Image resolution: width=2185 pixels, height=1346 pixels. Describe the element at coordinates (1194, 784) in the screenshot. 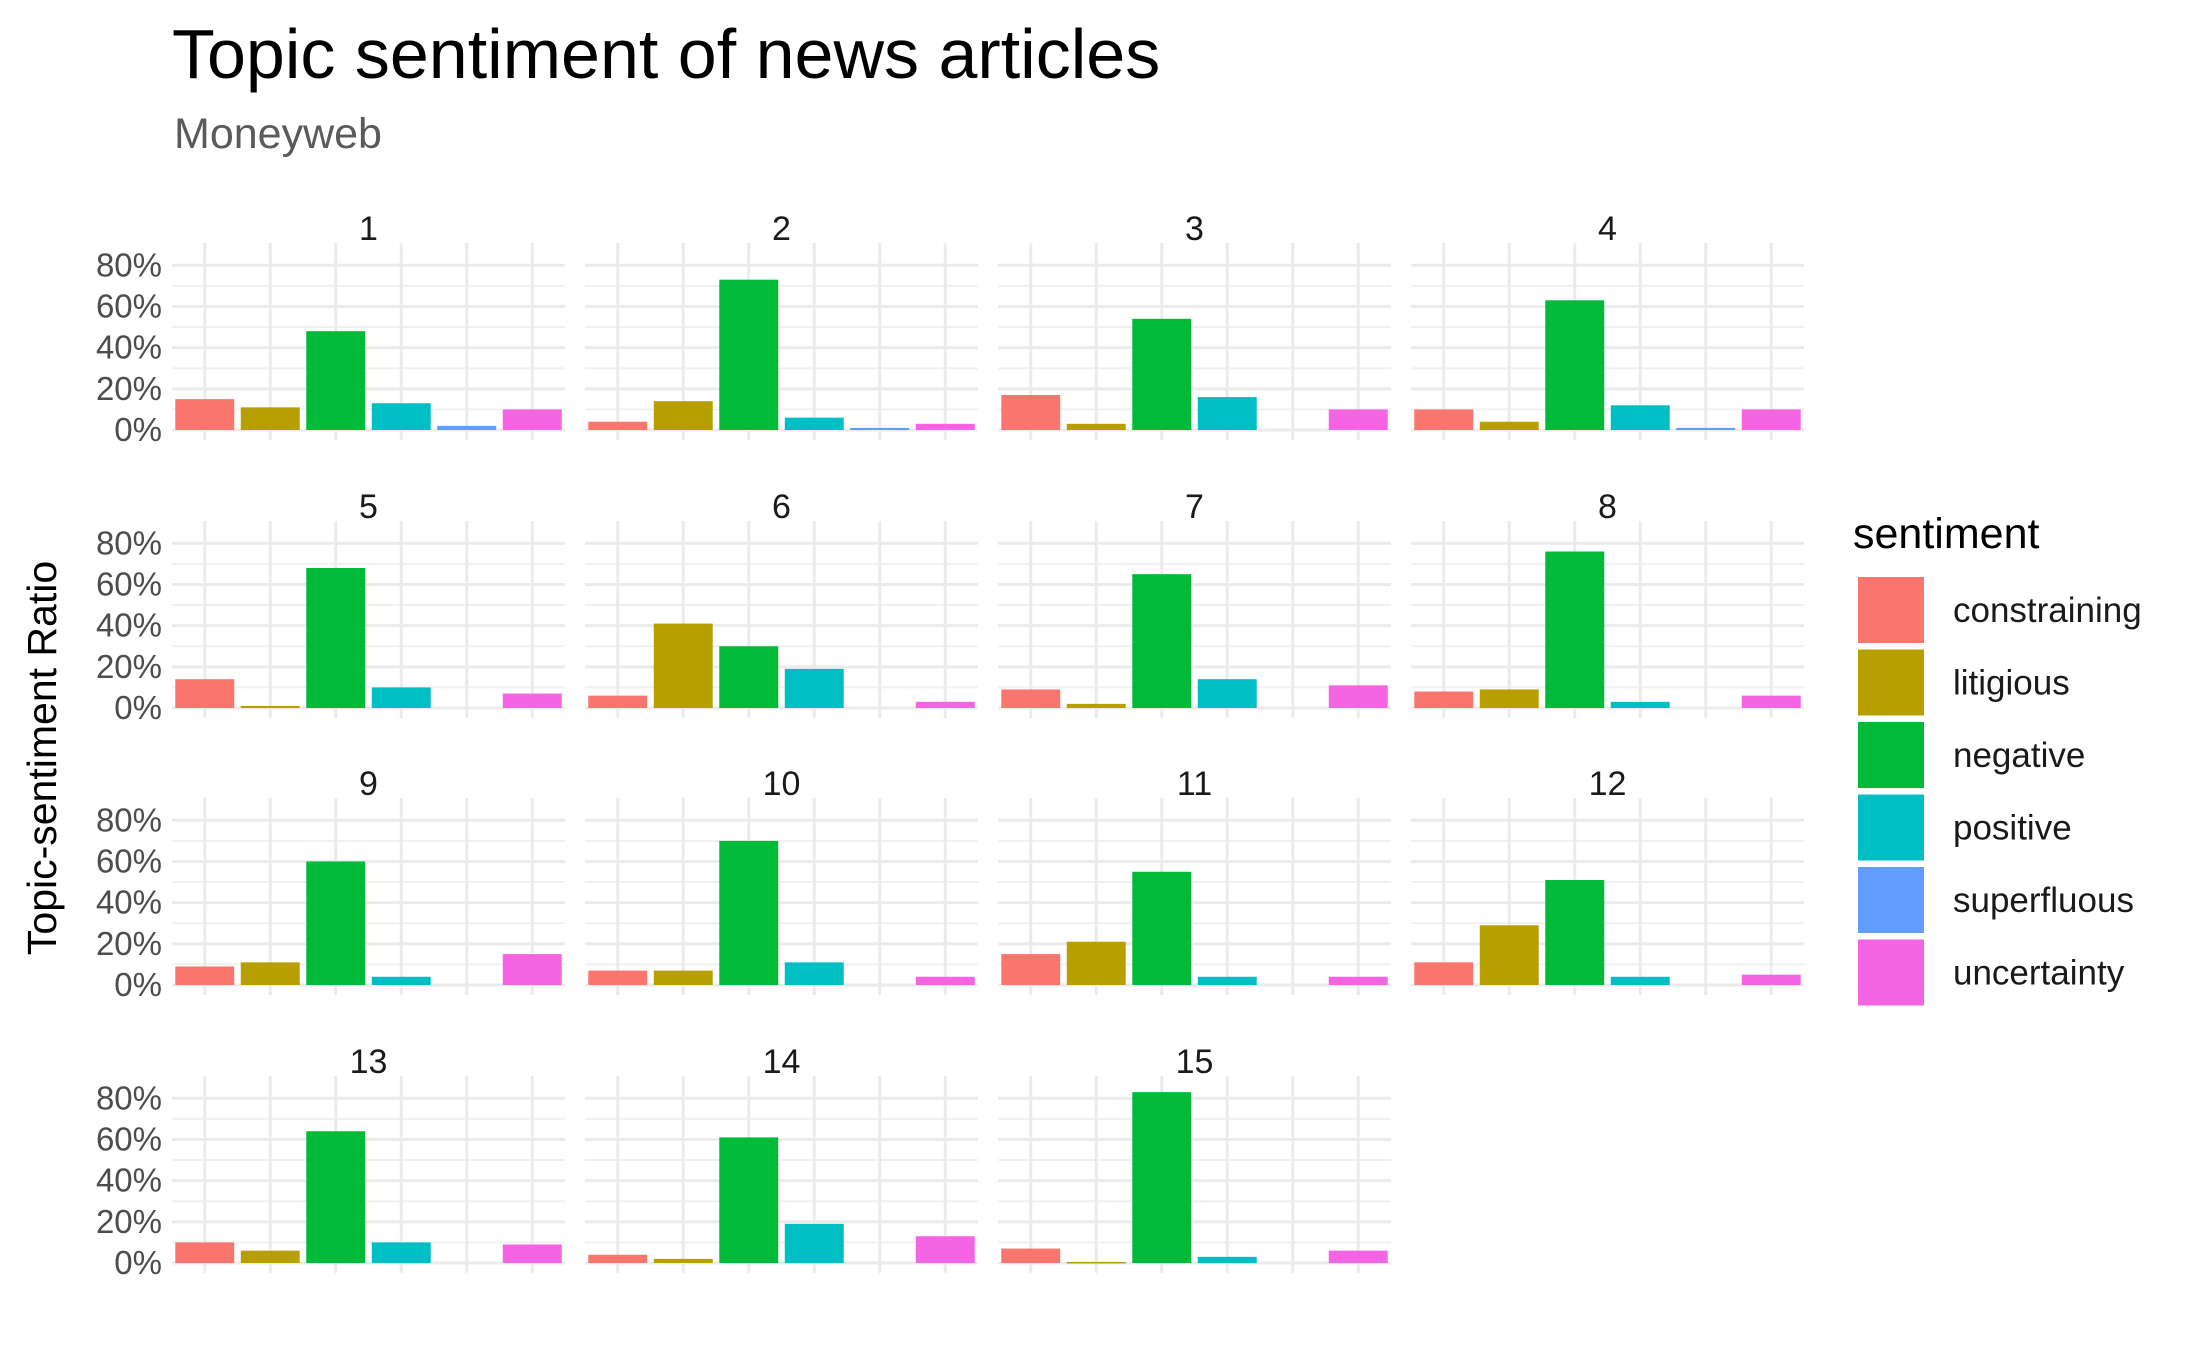

I see `facet-strip-label: 11` at that location.